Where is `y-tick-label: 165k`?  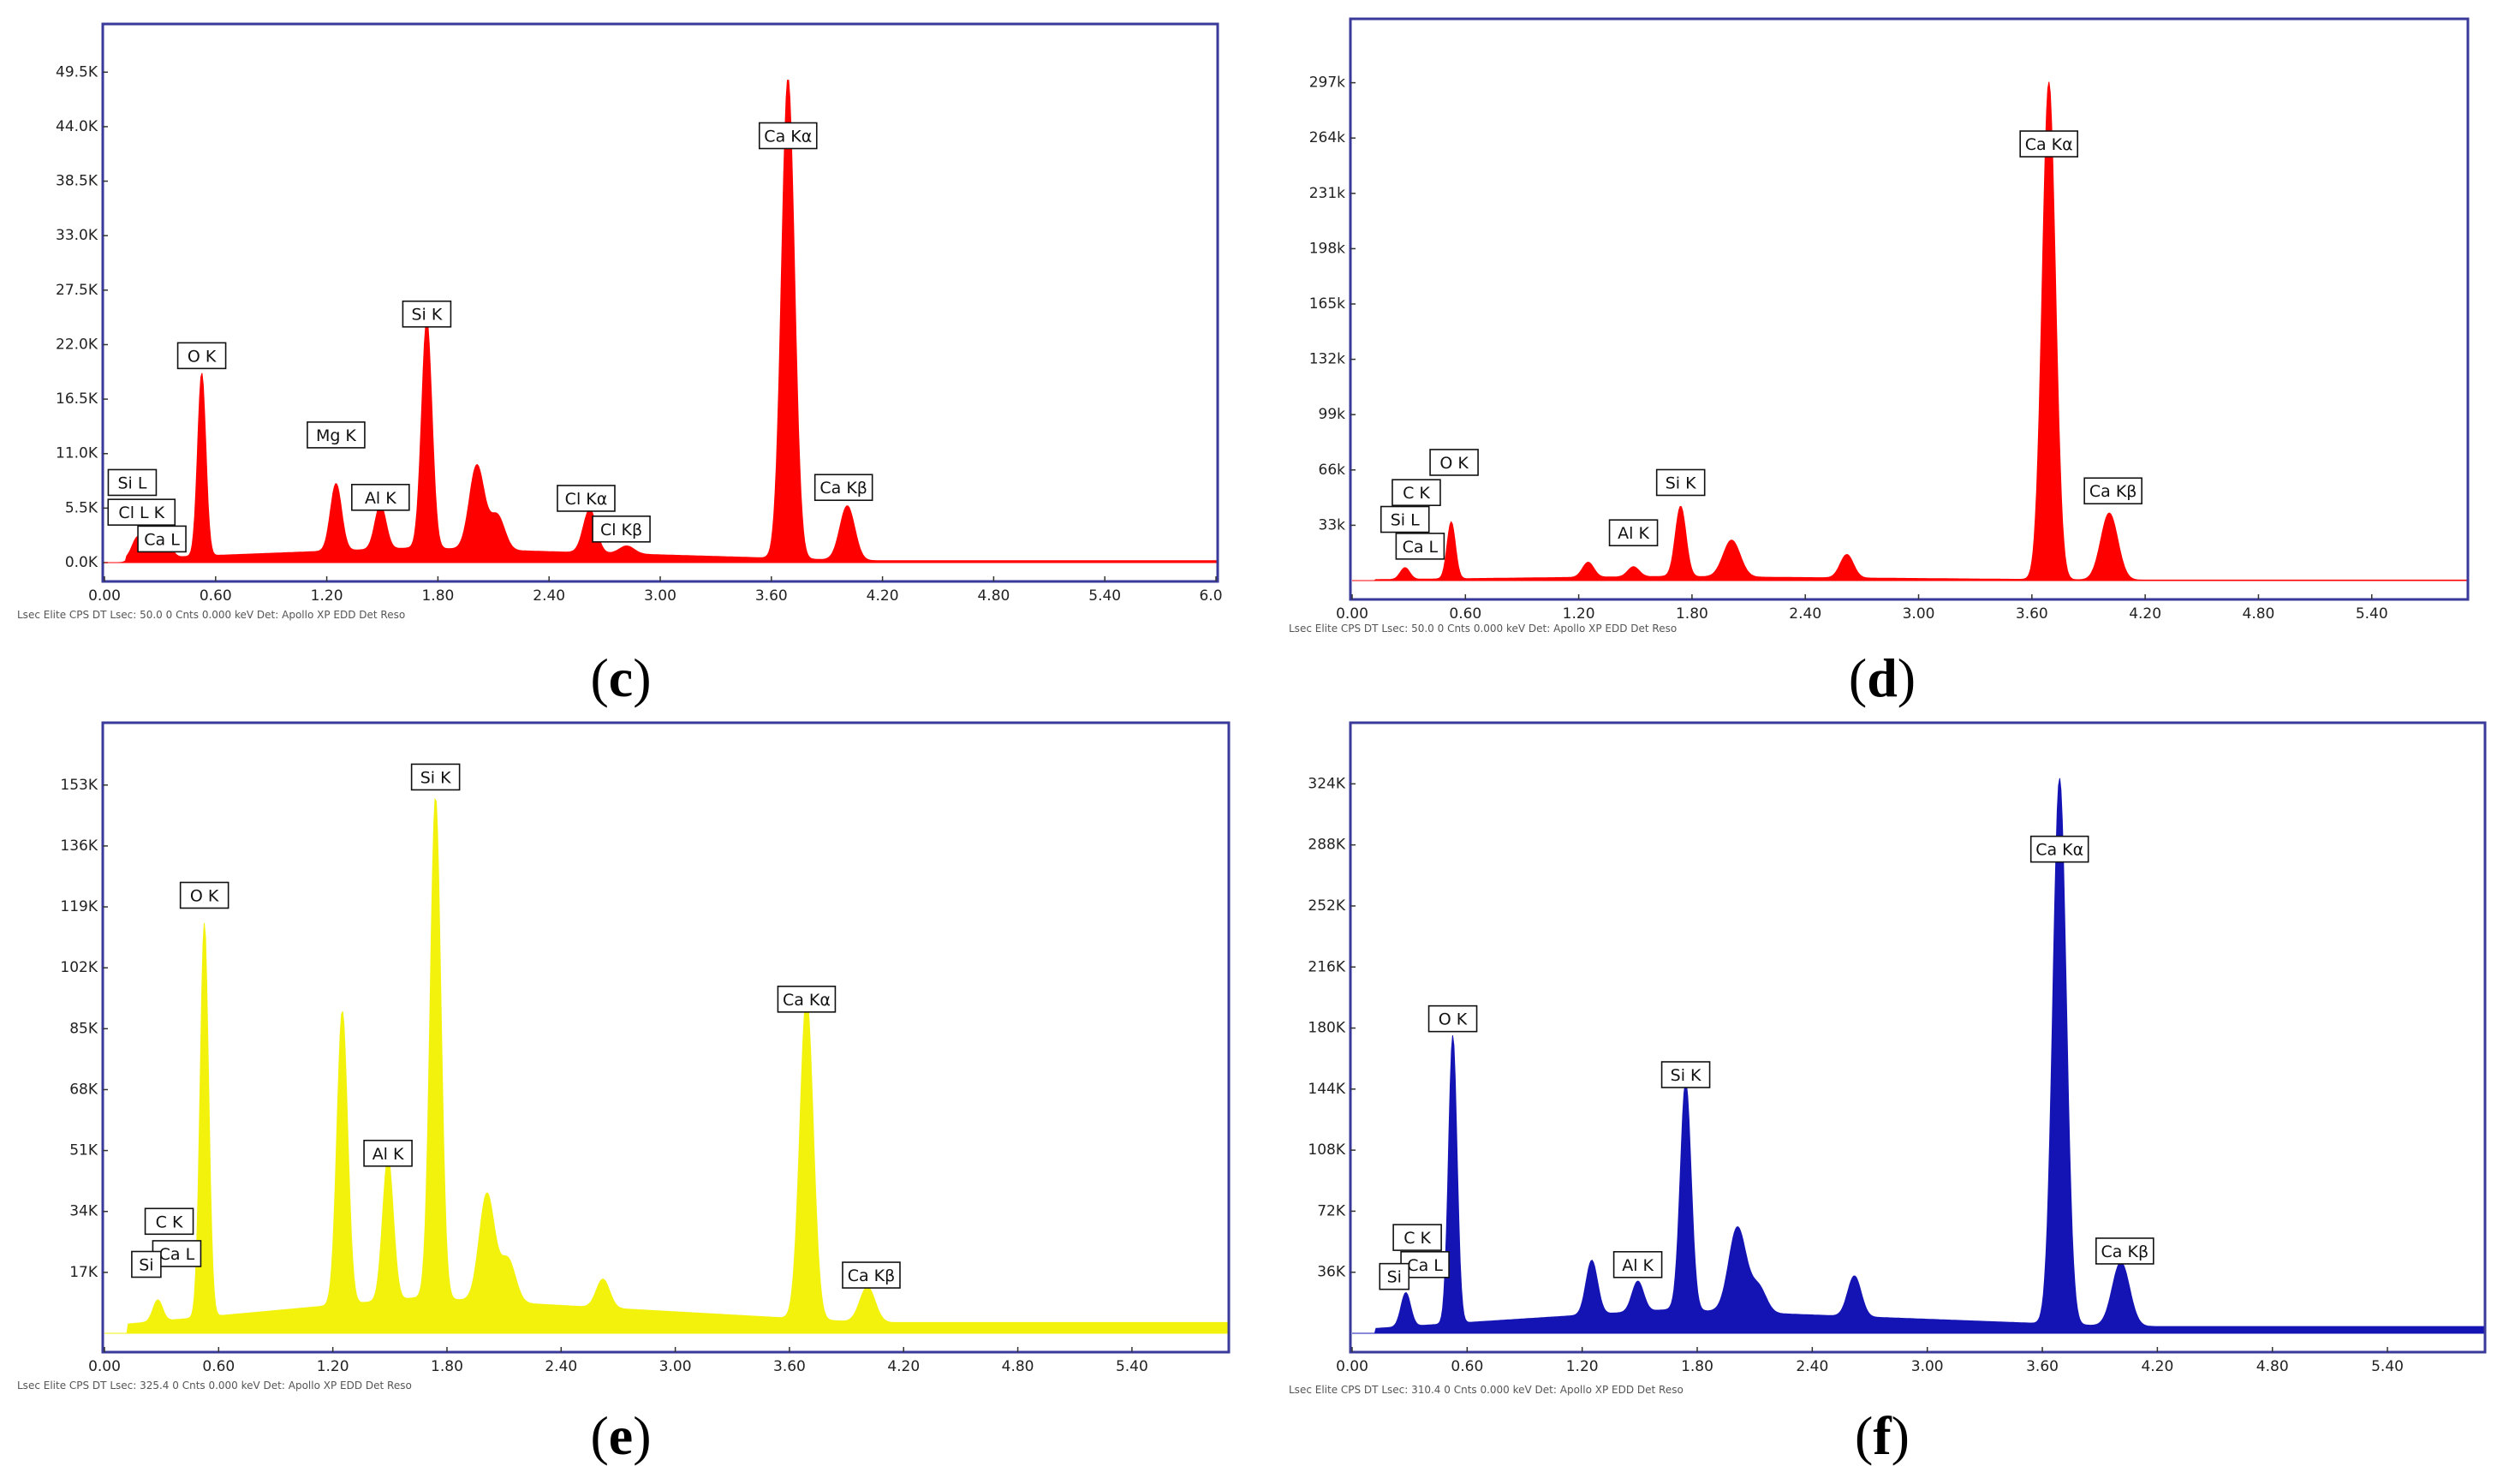 y-tick-label: 165k is located at coordinates (1327, 304).